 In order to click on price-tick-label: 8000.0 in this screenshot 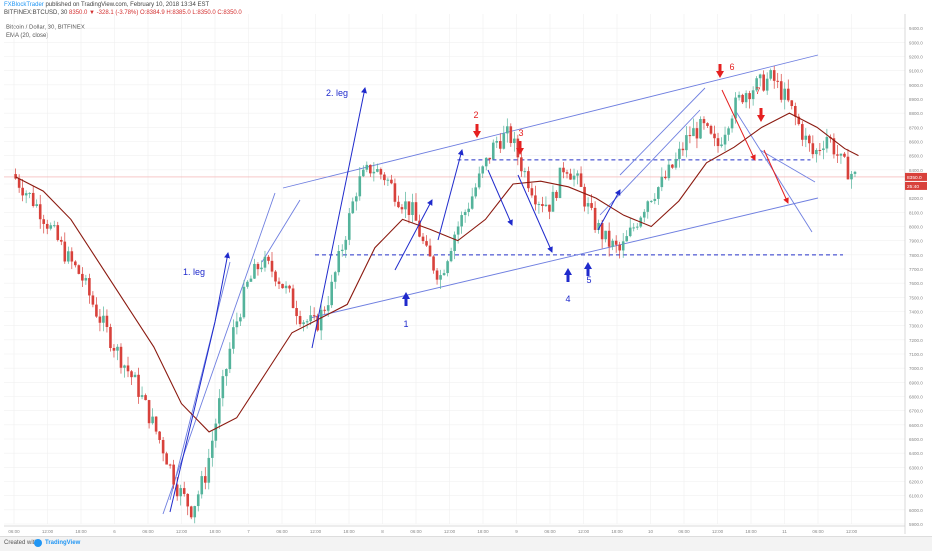, I will do `click(916, 227)`.